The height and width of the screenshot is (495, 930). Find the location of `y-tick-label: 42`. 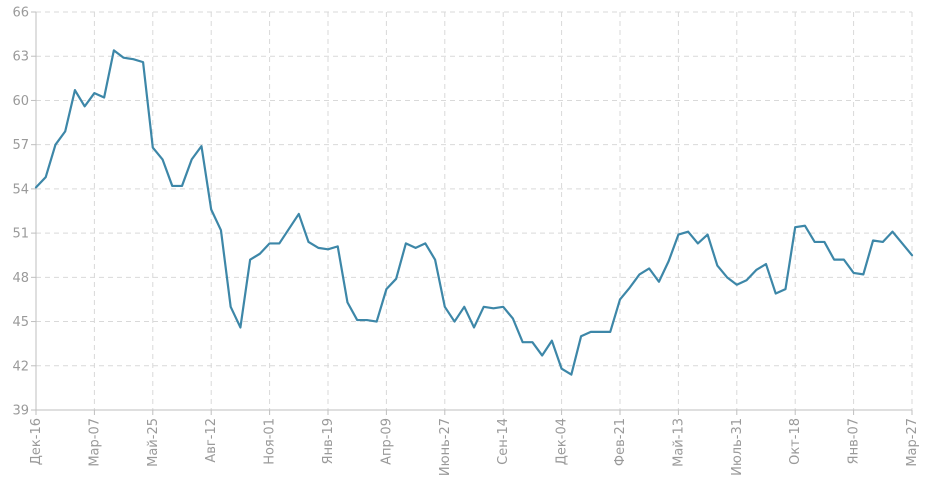

y-tick-label: 42 is located at coordinates (20, 366).